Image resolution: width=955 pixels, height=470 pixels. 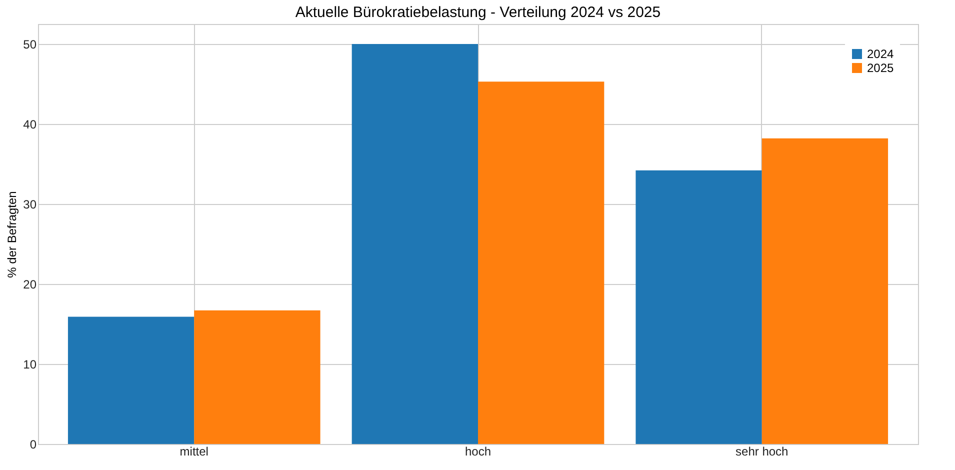 What do you see at coordinates (478, 12) in the screenshot?
I see `chart-title: Aktuelle Bürokratiebelastung - Verteilung 2024 vs 2025` at bounding box center [478, 12].